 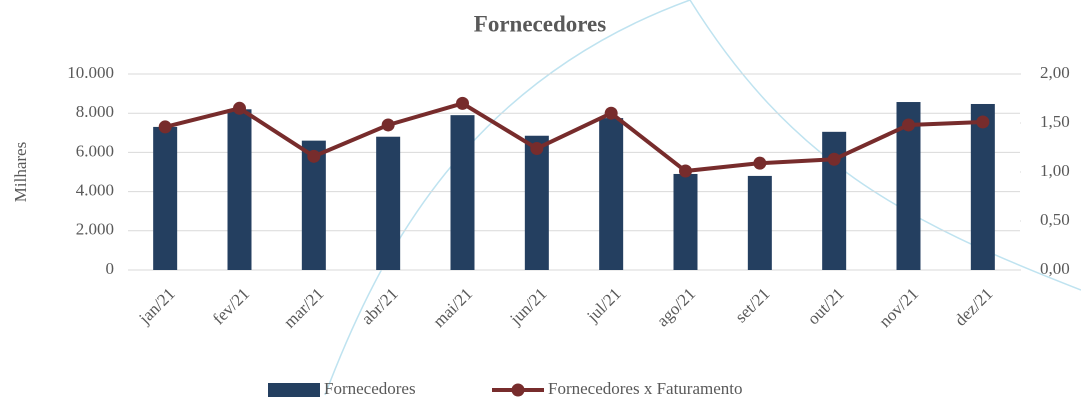 I want to click on x-tick-label: fev/21, so click(x=231, y=306).